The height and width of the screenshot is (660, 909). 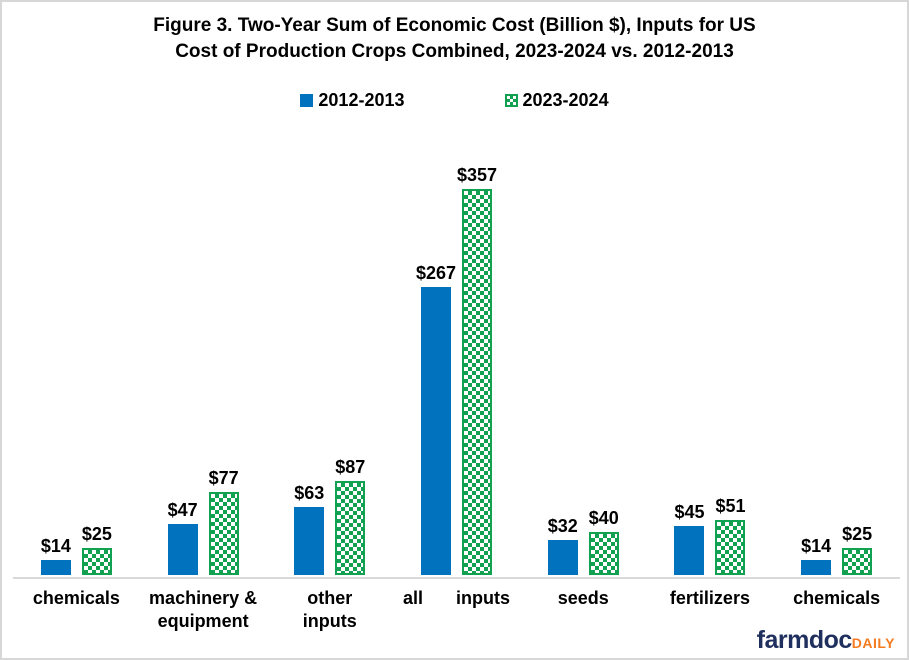 I want to click on bar-group: $63, so click(x=309, y=529).